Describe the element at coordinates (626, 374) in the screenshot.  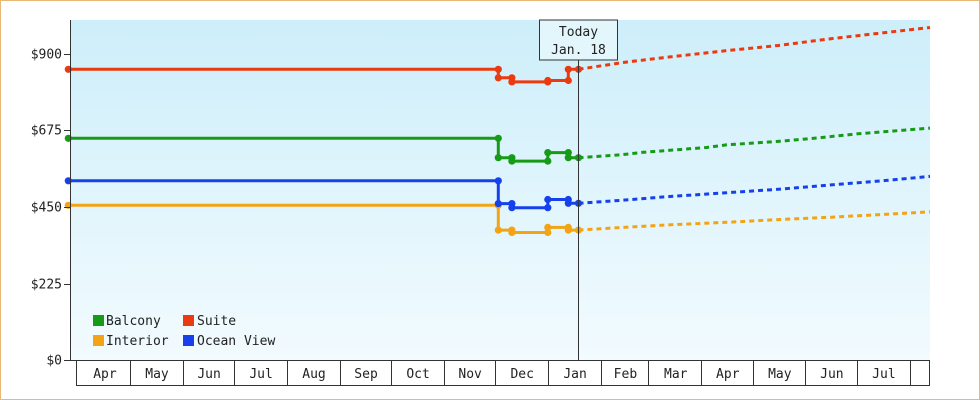
I see `x-tick-label: Feb` at that location.